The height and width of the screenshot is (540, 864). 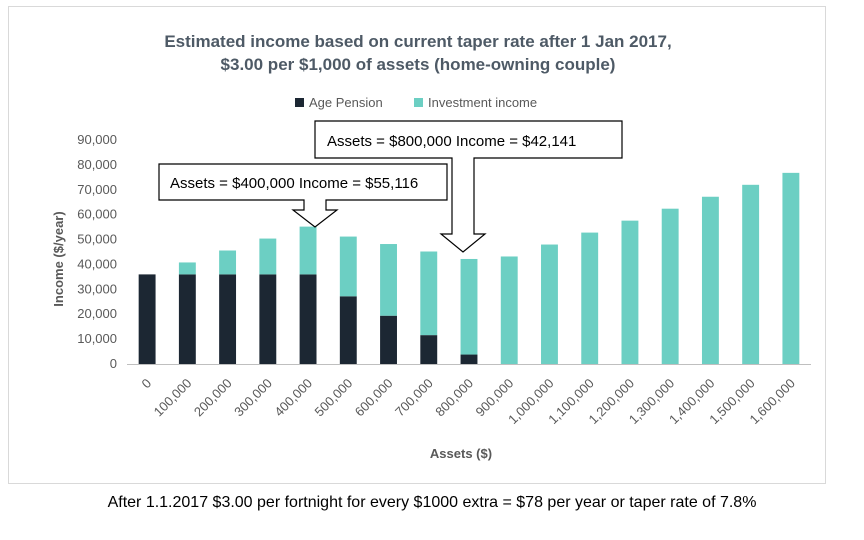 I want to click on x-tick-label: 100,000, so click(x=173, y=398).